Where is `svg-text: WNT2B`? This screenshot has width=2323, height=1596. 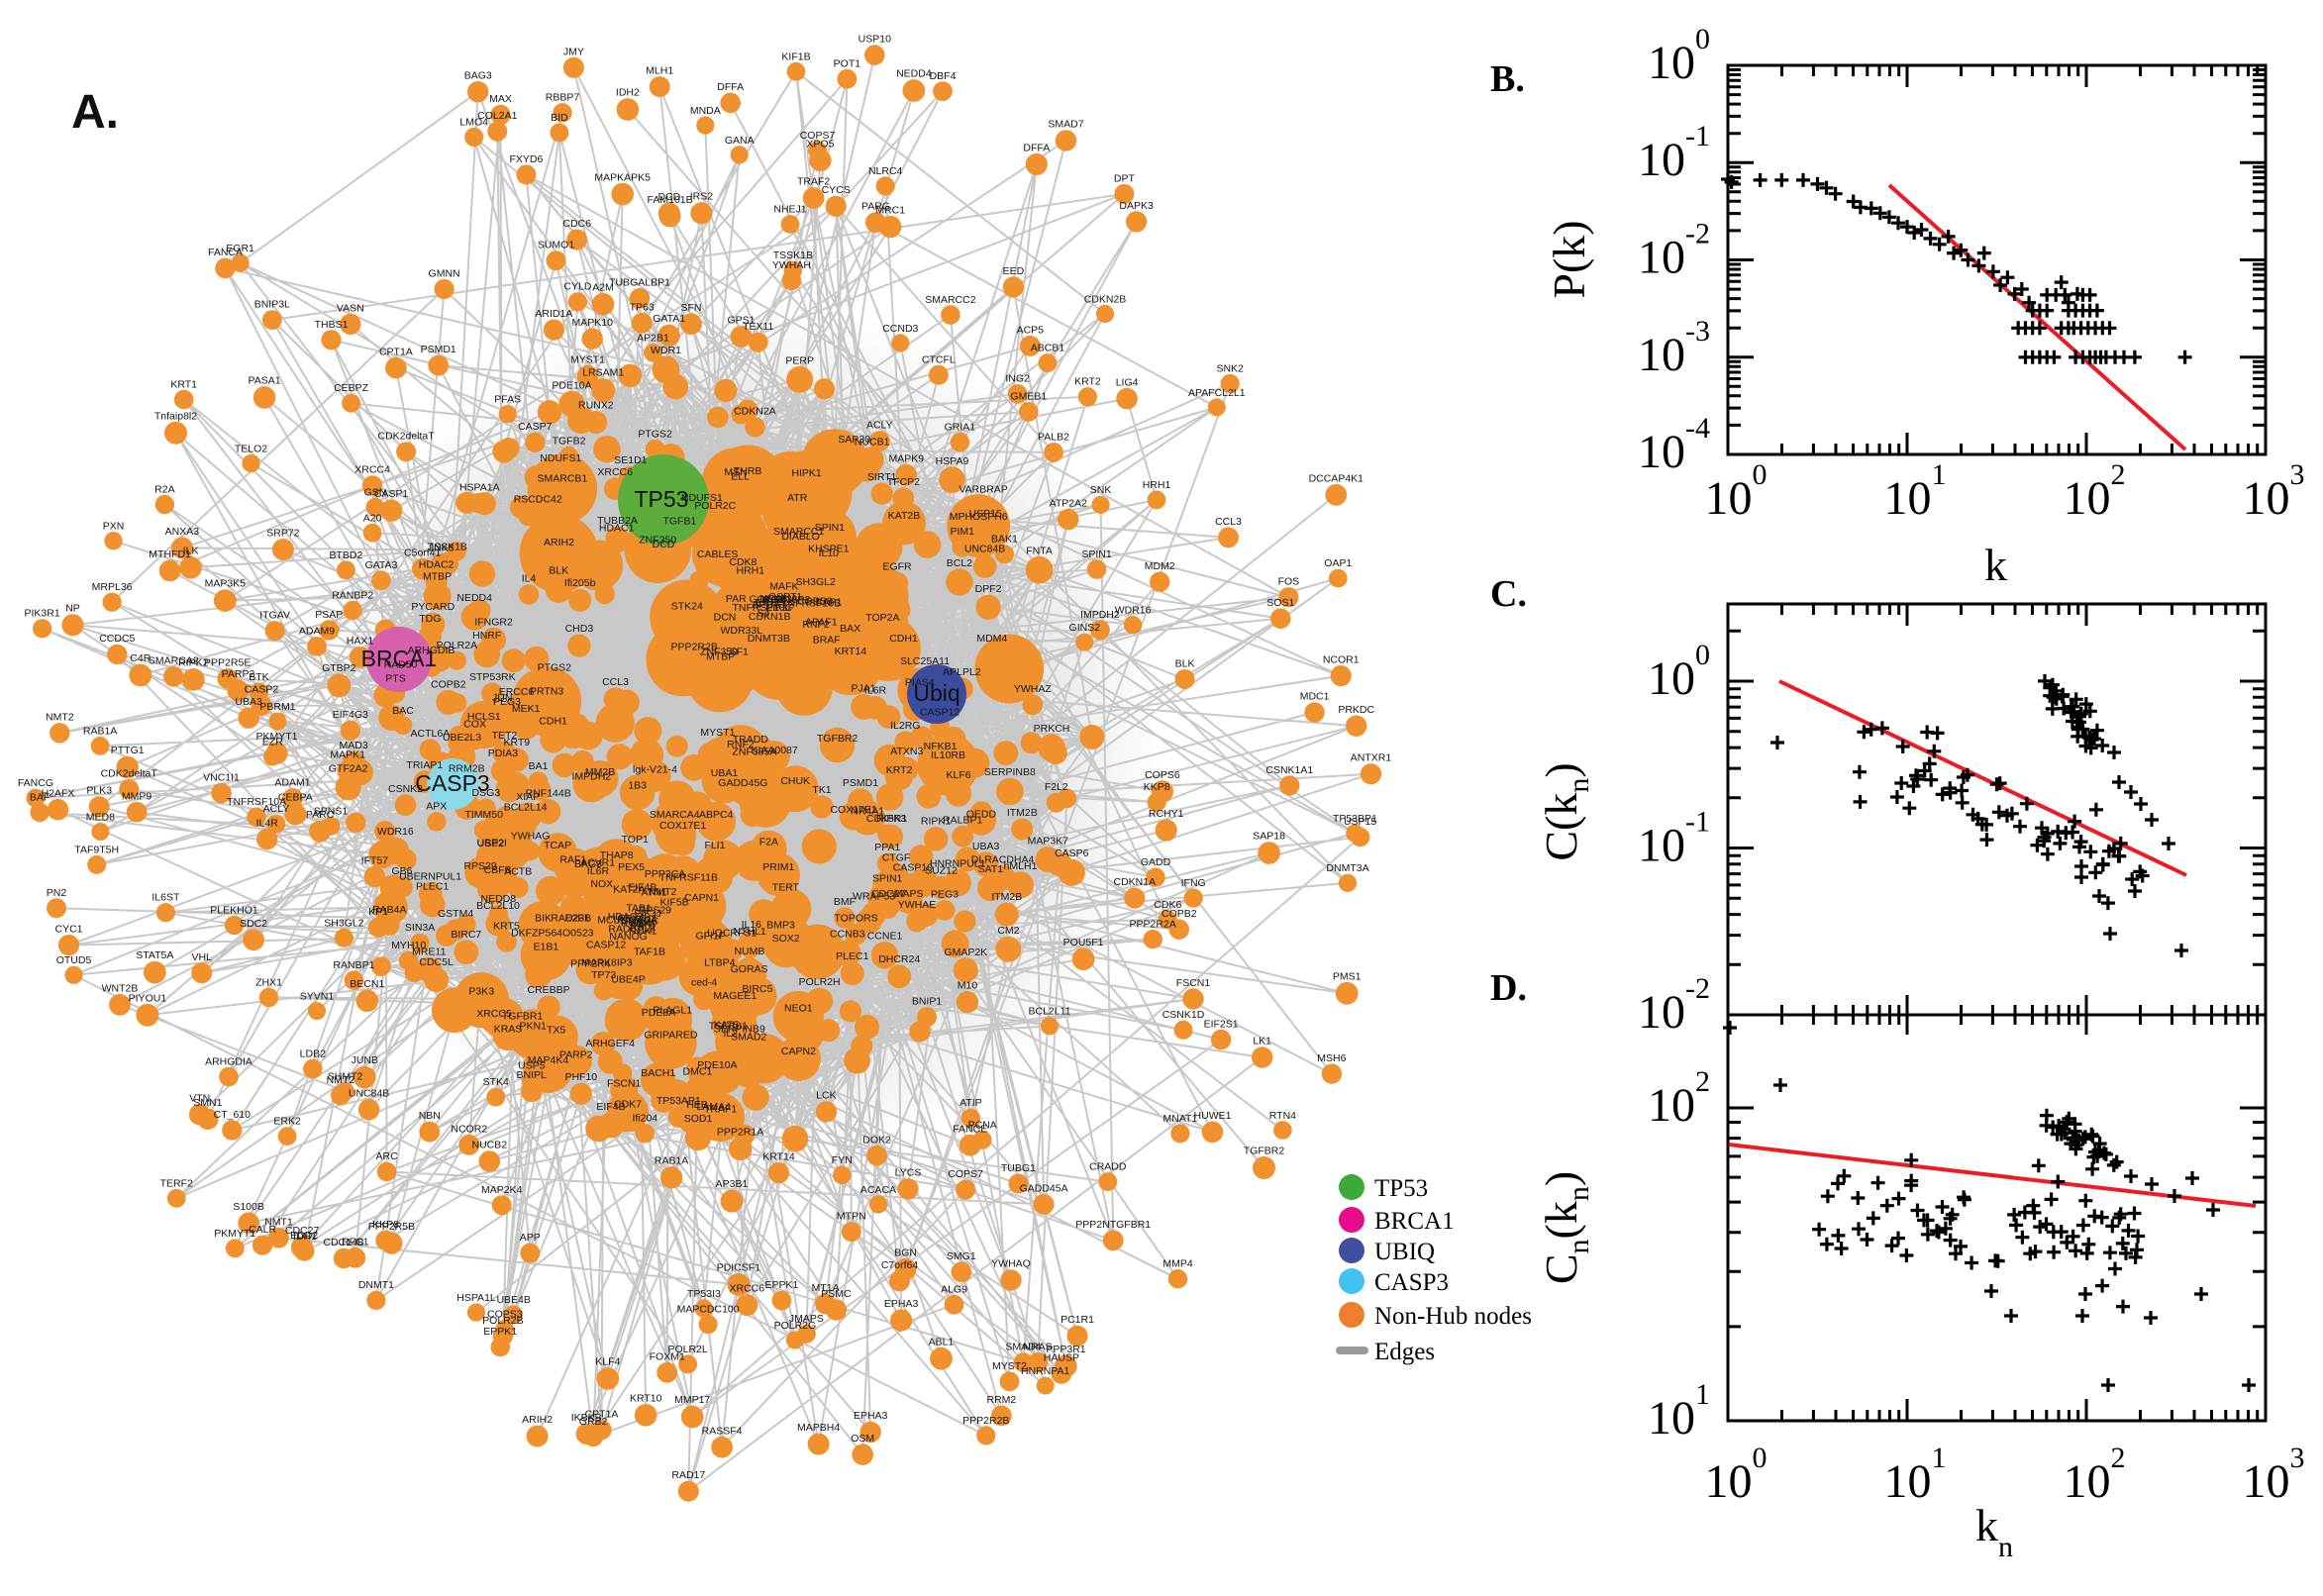
svg-text: WNT2B is located at coordinates (120, 988).